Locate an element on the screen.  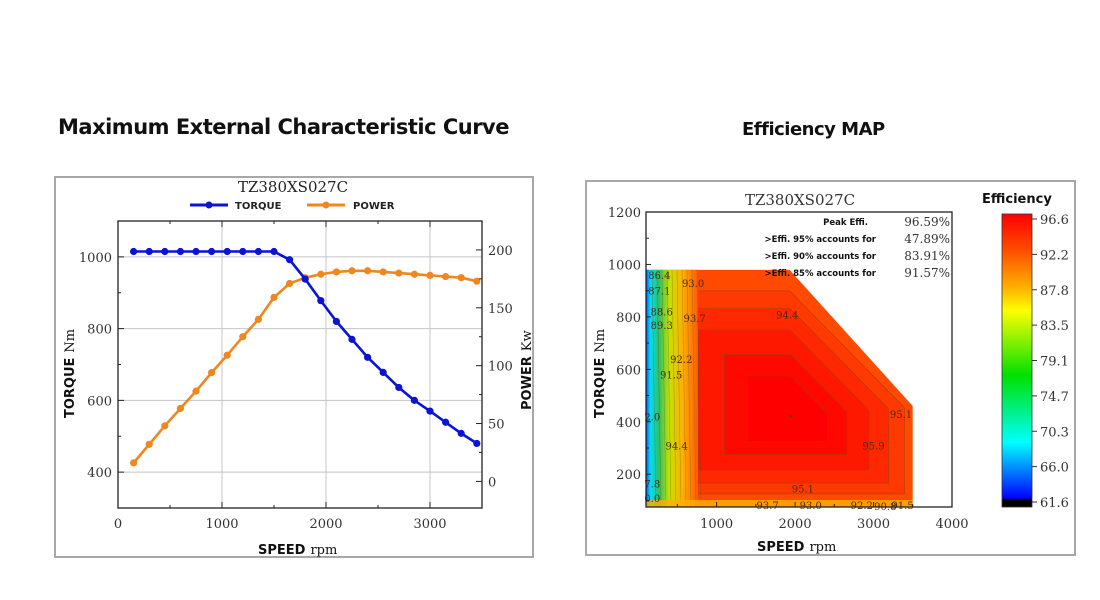
stat-value: 83.91% is located at coordinates (927, 256).